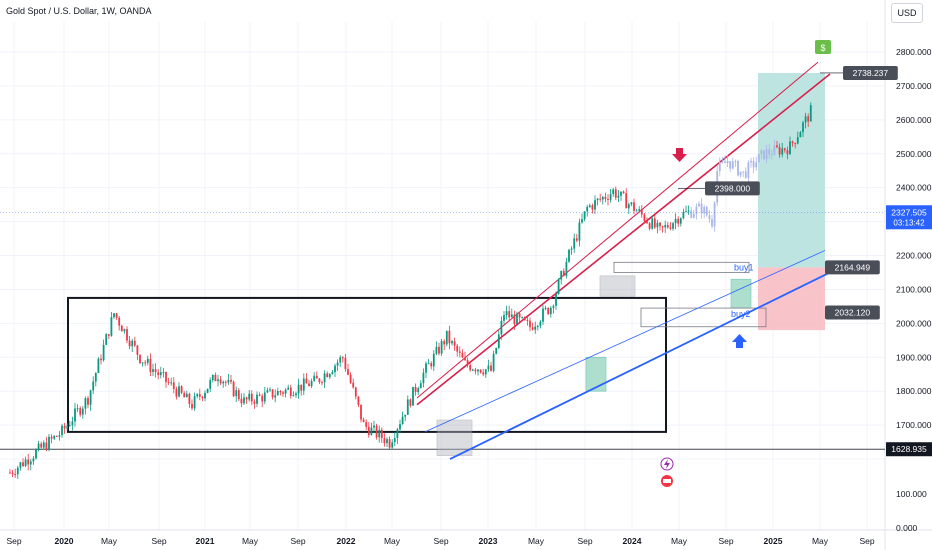 The width and height of the screenshot is (932, 550). What do you see at coordinates (914, 120) in the screenshot?
I see `y-tick-label: 2600.000` at bounding box center [914, 120].